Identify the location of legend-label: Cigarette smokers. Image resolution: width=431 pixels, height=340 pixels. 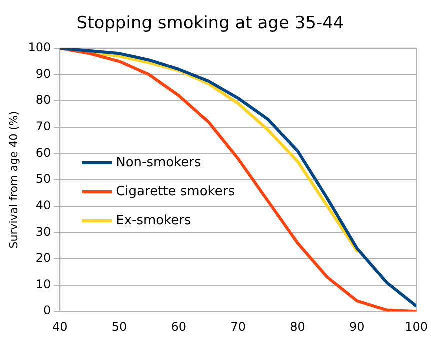
(176, 192).